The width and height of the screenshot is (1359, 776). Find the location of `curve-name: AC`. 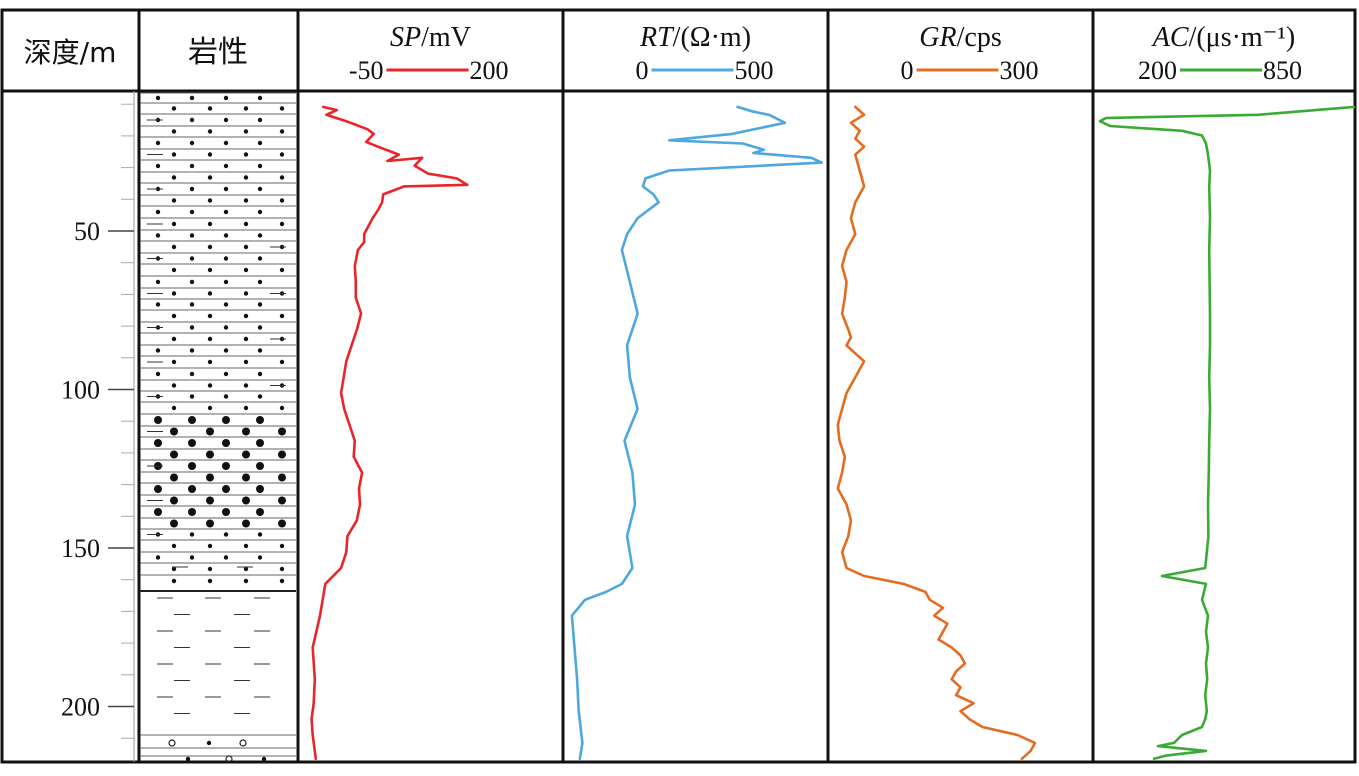

curve-name: AC is located at coordinates (1170, 37).